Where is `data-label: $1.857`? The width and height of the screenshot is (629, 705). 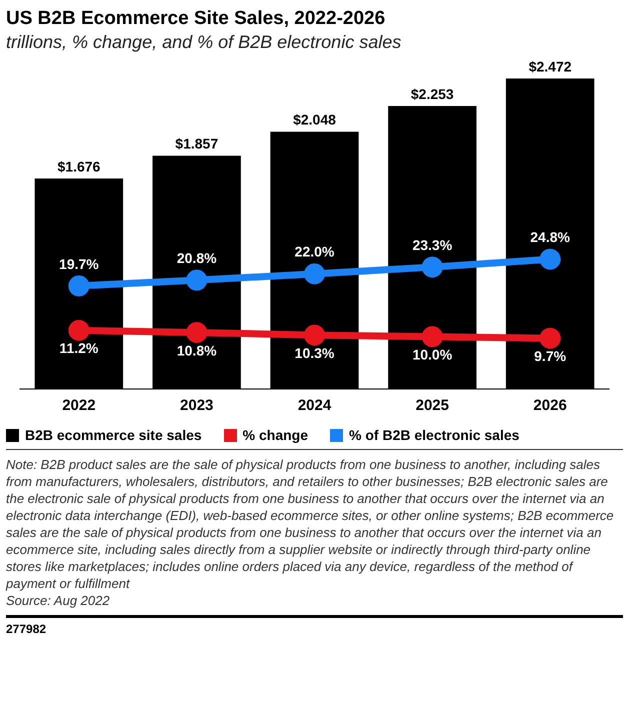 data-label: $1.857 is located at coordinates (196, 144).